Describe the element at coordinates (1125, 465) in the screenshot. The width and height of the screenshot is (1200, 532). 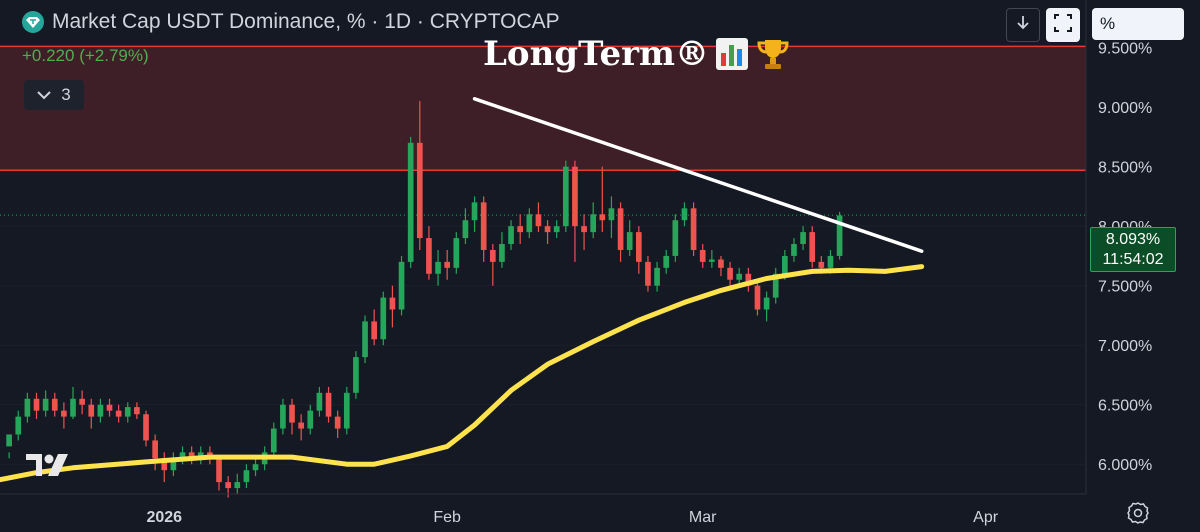
I see `y-tick-label: 6.000%` at that location.